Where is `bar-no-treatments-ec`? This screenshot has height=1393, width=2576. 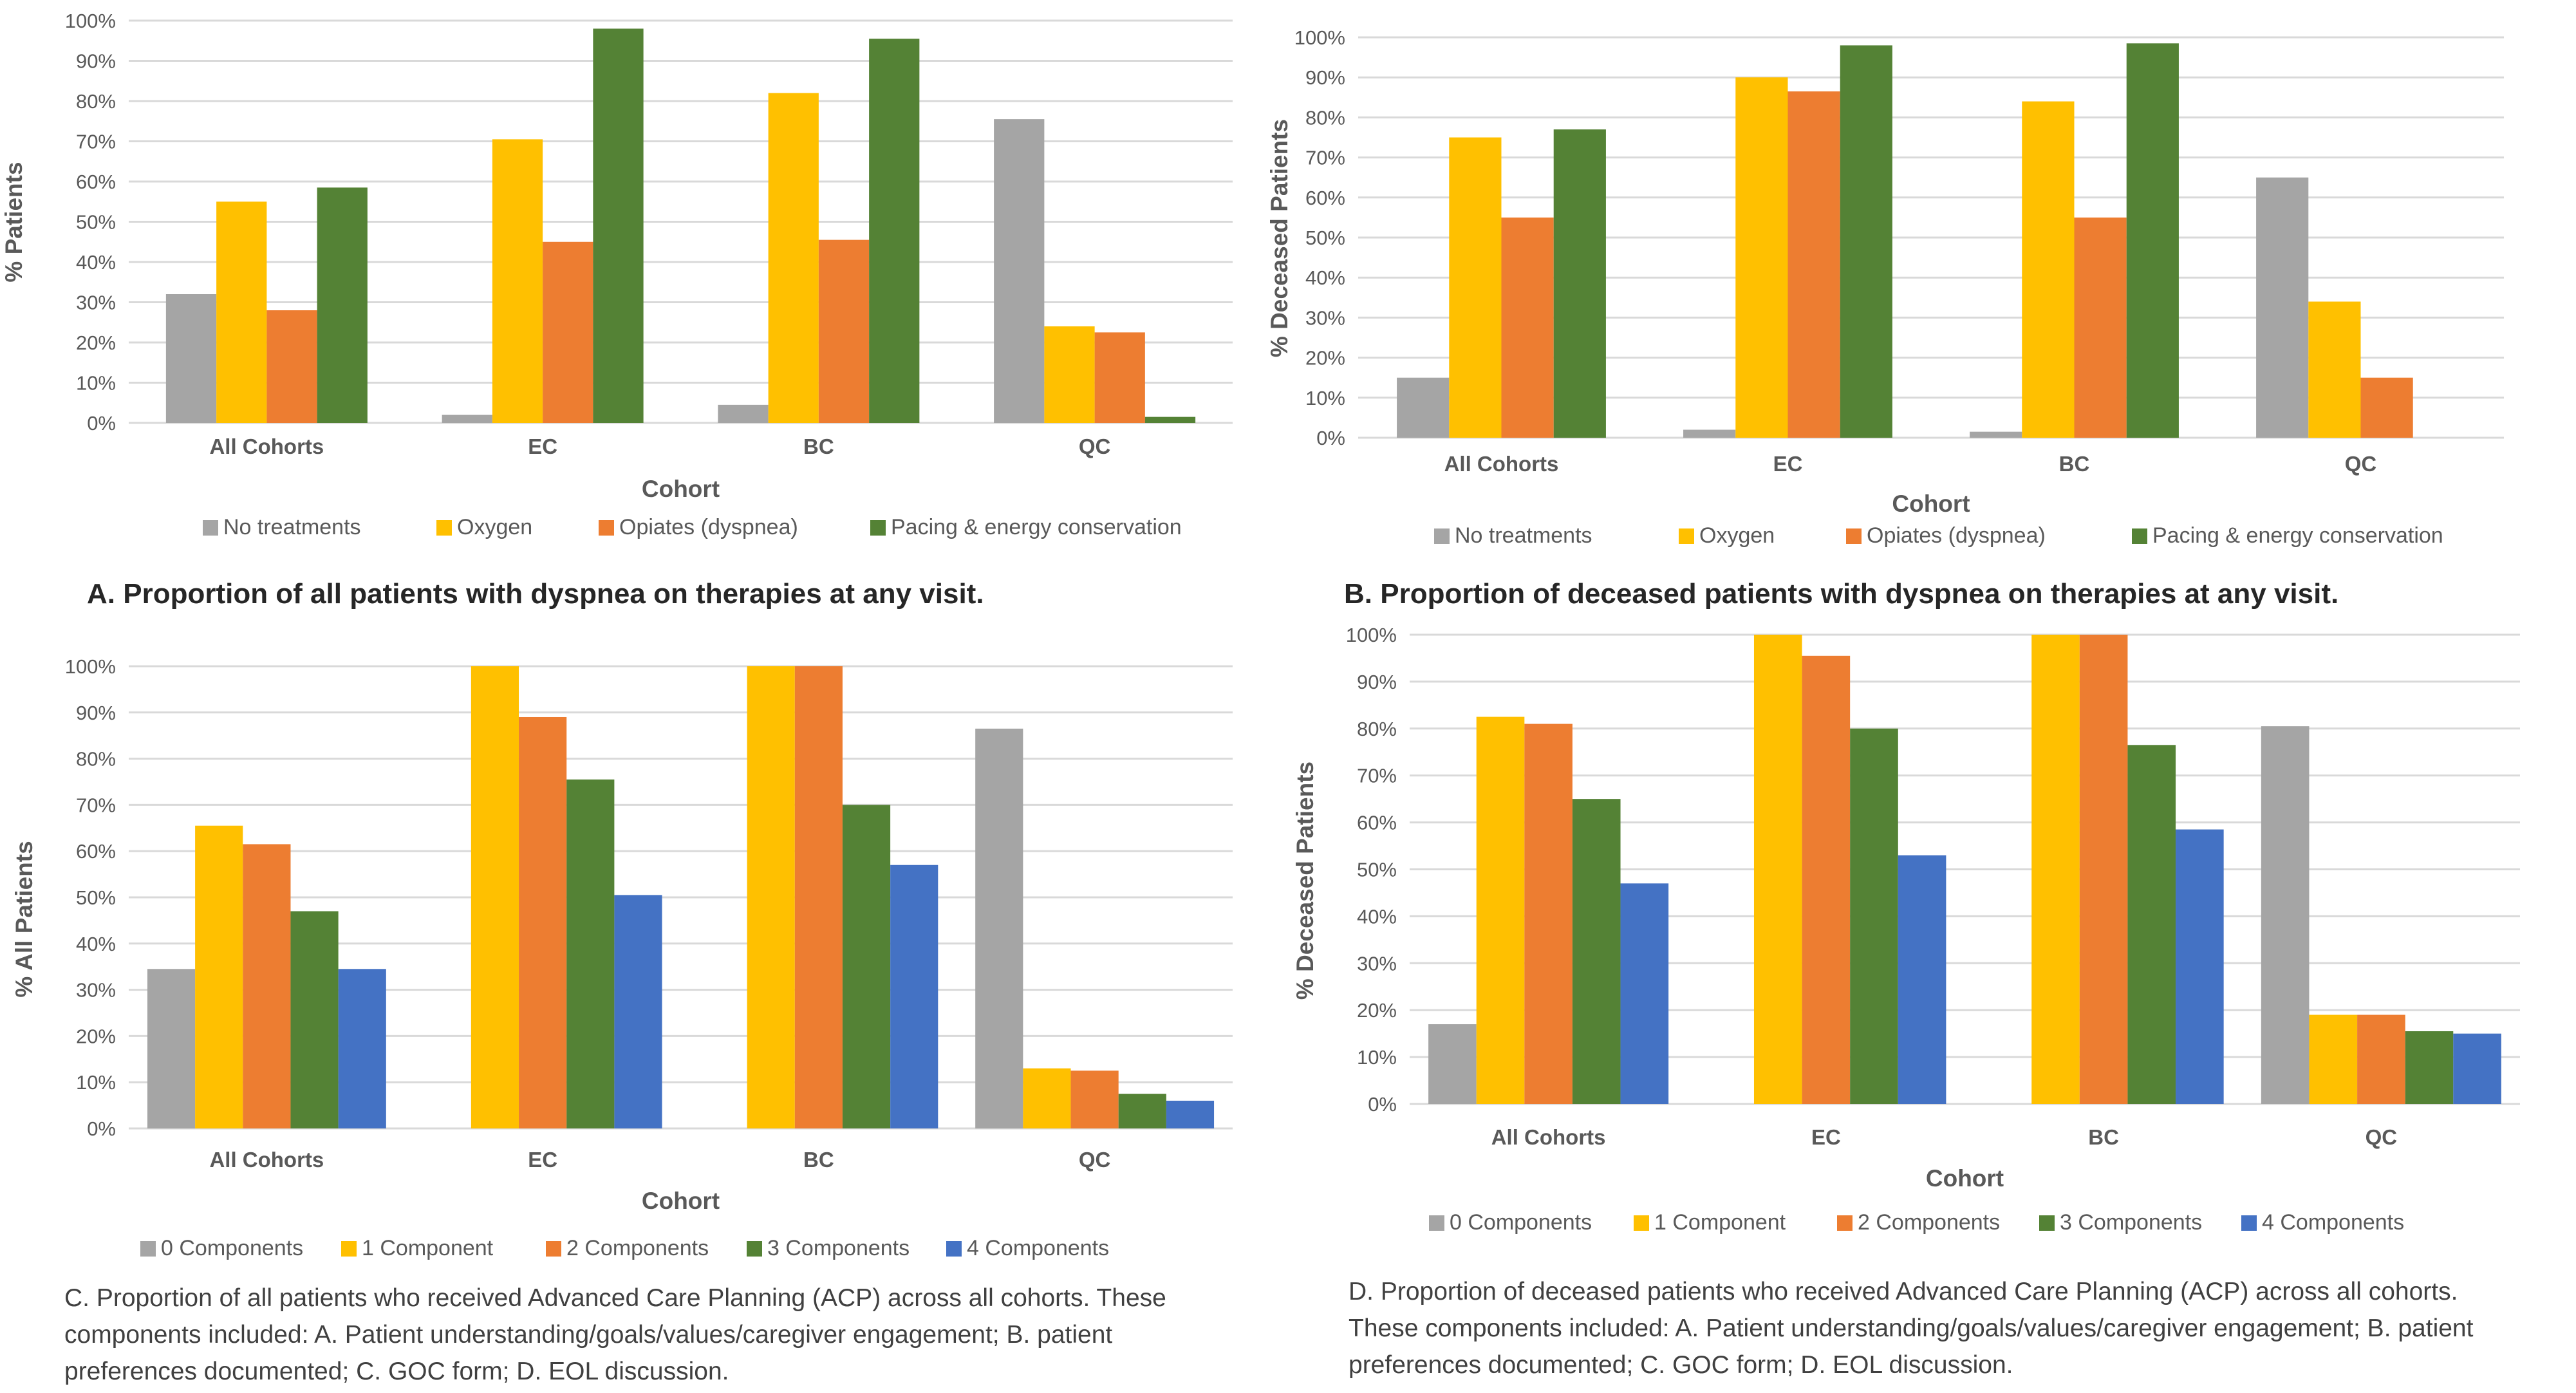 bar-no-treatments-ec is located at coordinates (1709, 433).